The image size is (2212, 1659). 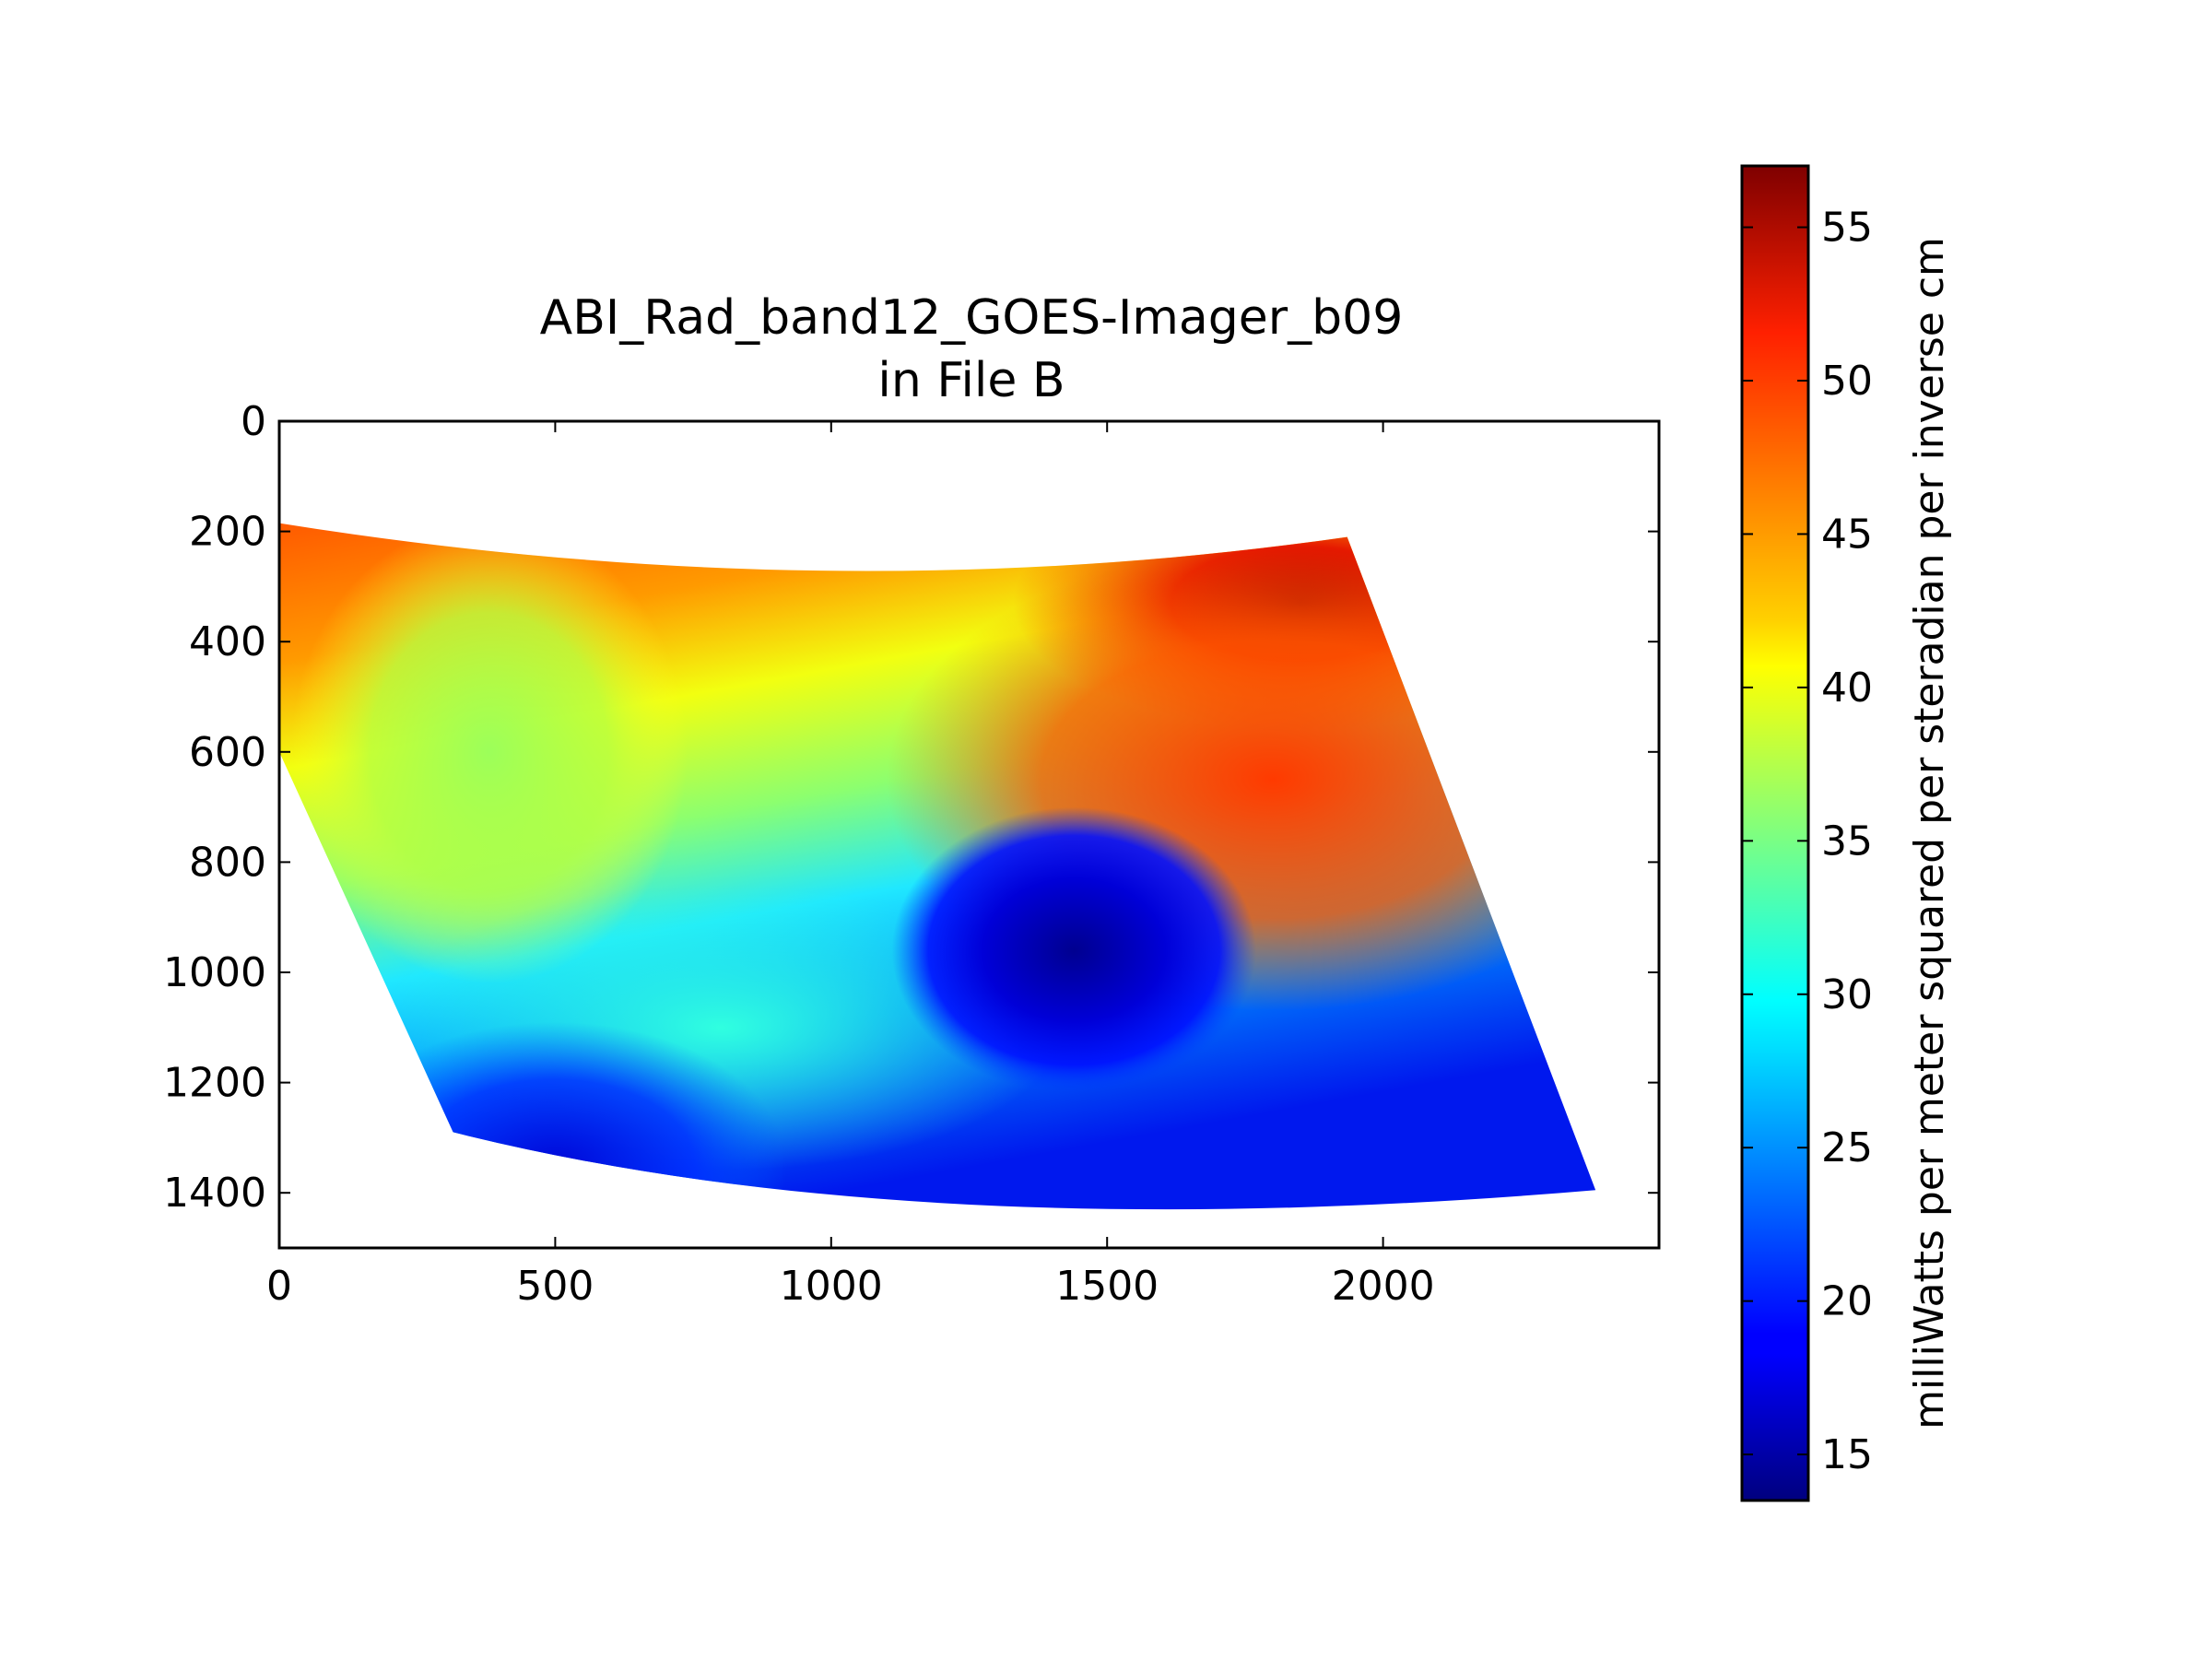 I want to click on chart-title: ABI_Rad_band12_GOES-Imager_b09 in File B, so click(x=972, y=349).